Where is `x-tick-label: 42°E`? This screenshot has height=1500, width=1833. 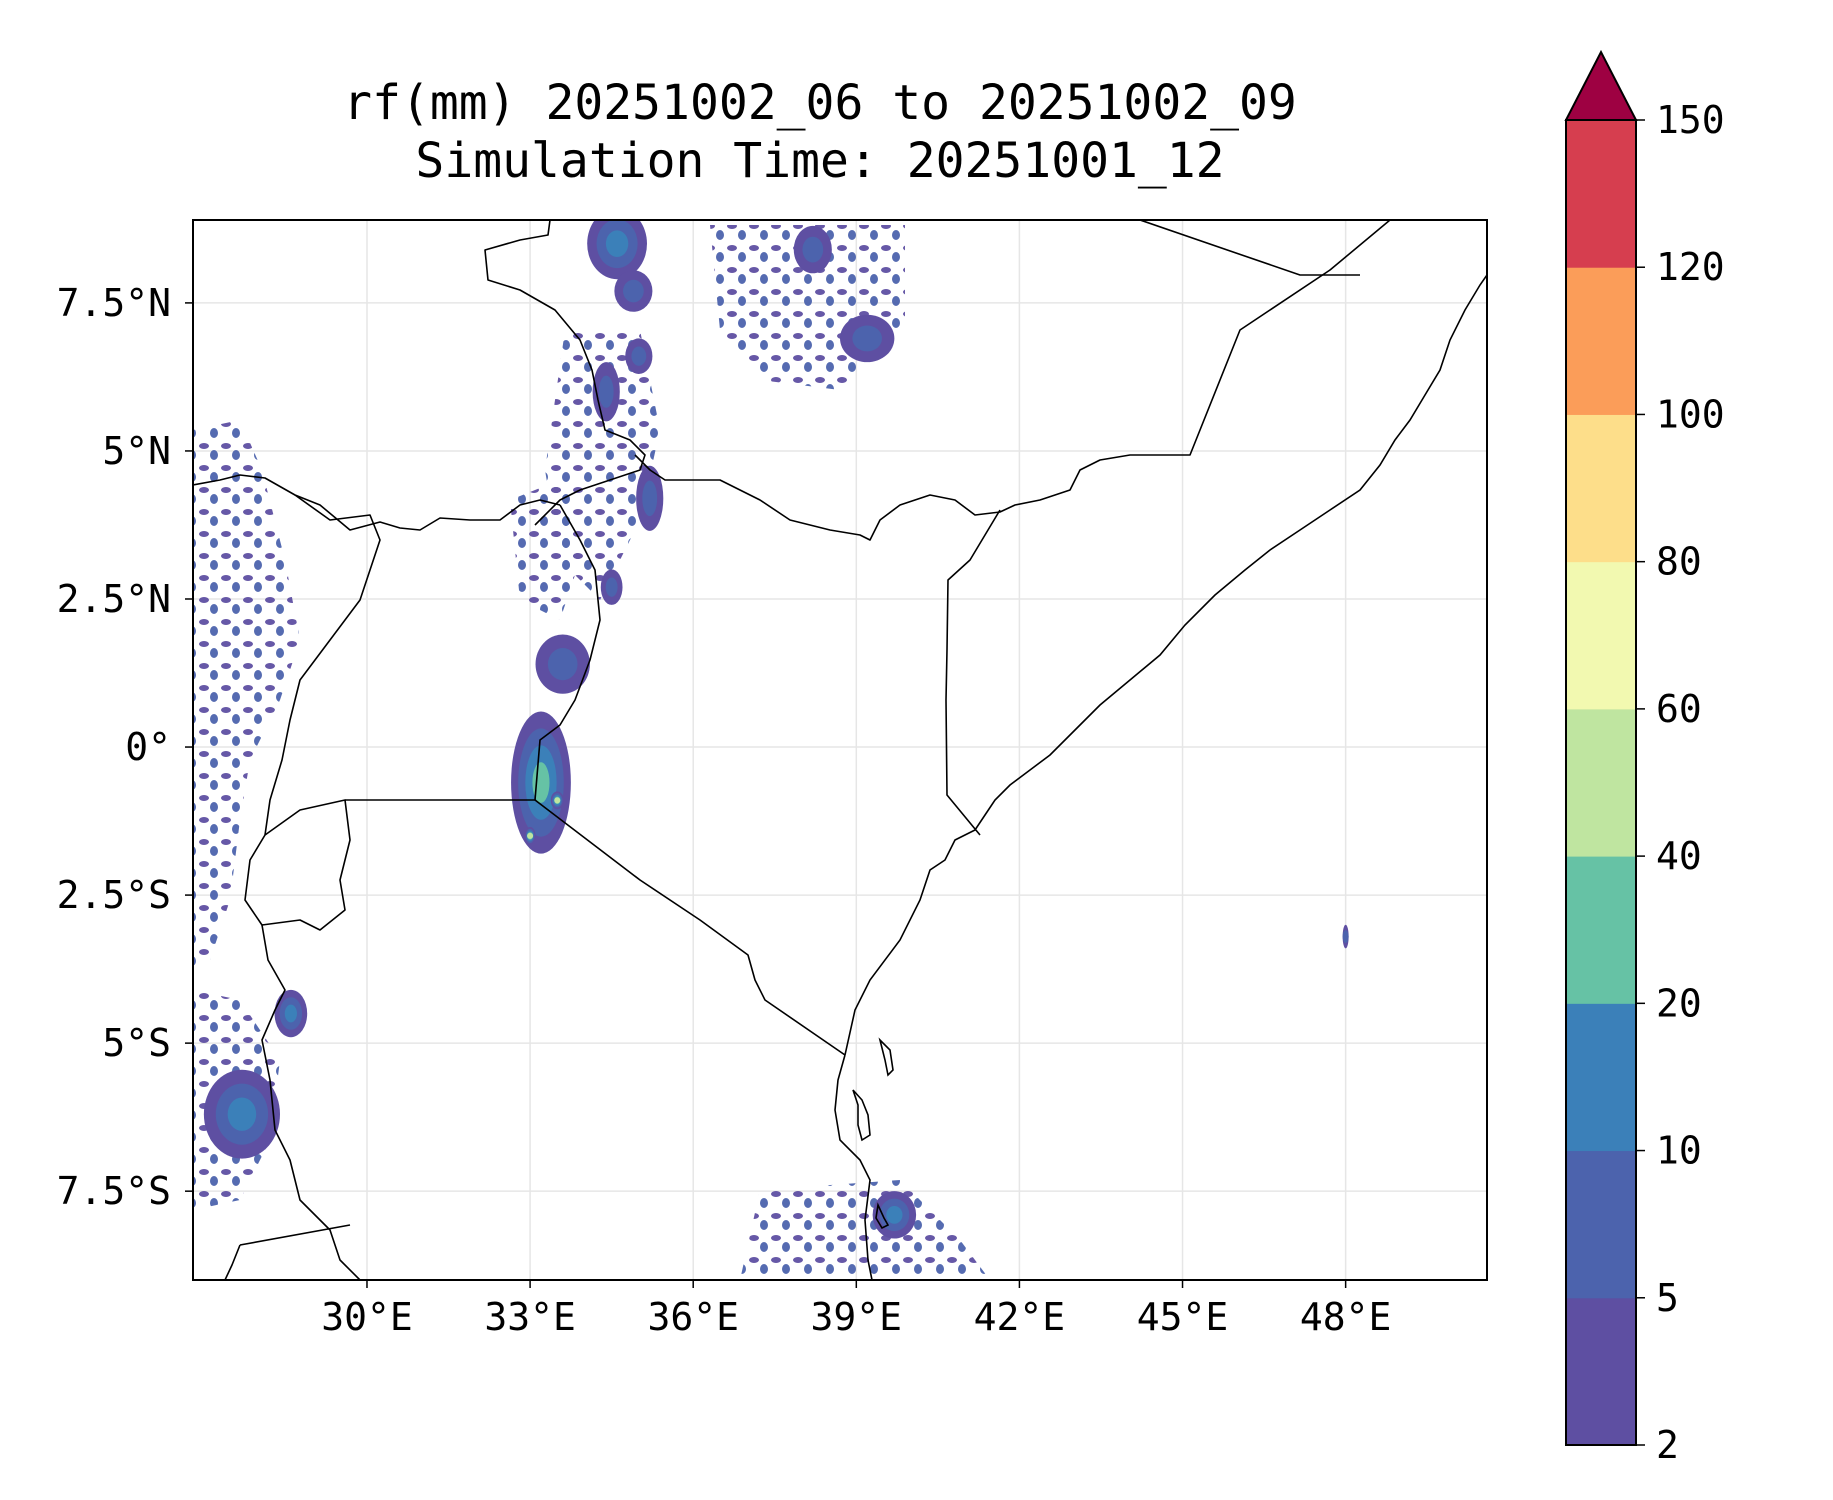
x-tick-label: 42°E is located at coordinates (1020, 1317).